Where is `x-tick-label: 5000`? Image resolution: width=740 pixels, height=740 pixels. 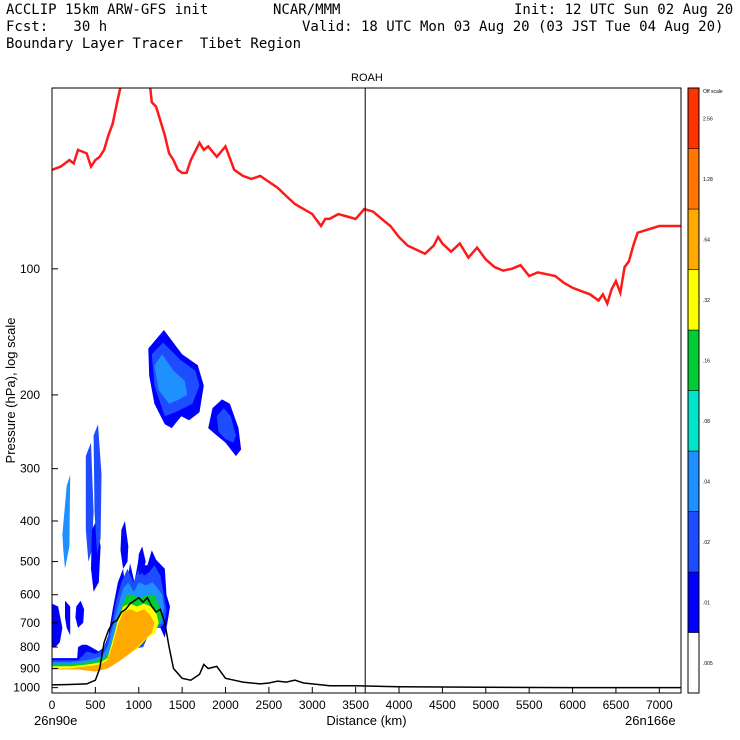
x-tick-label: 5000 is located at coordinates (485, 705).